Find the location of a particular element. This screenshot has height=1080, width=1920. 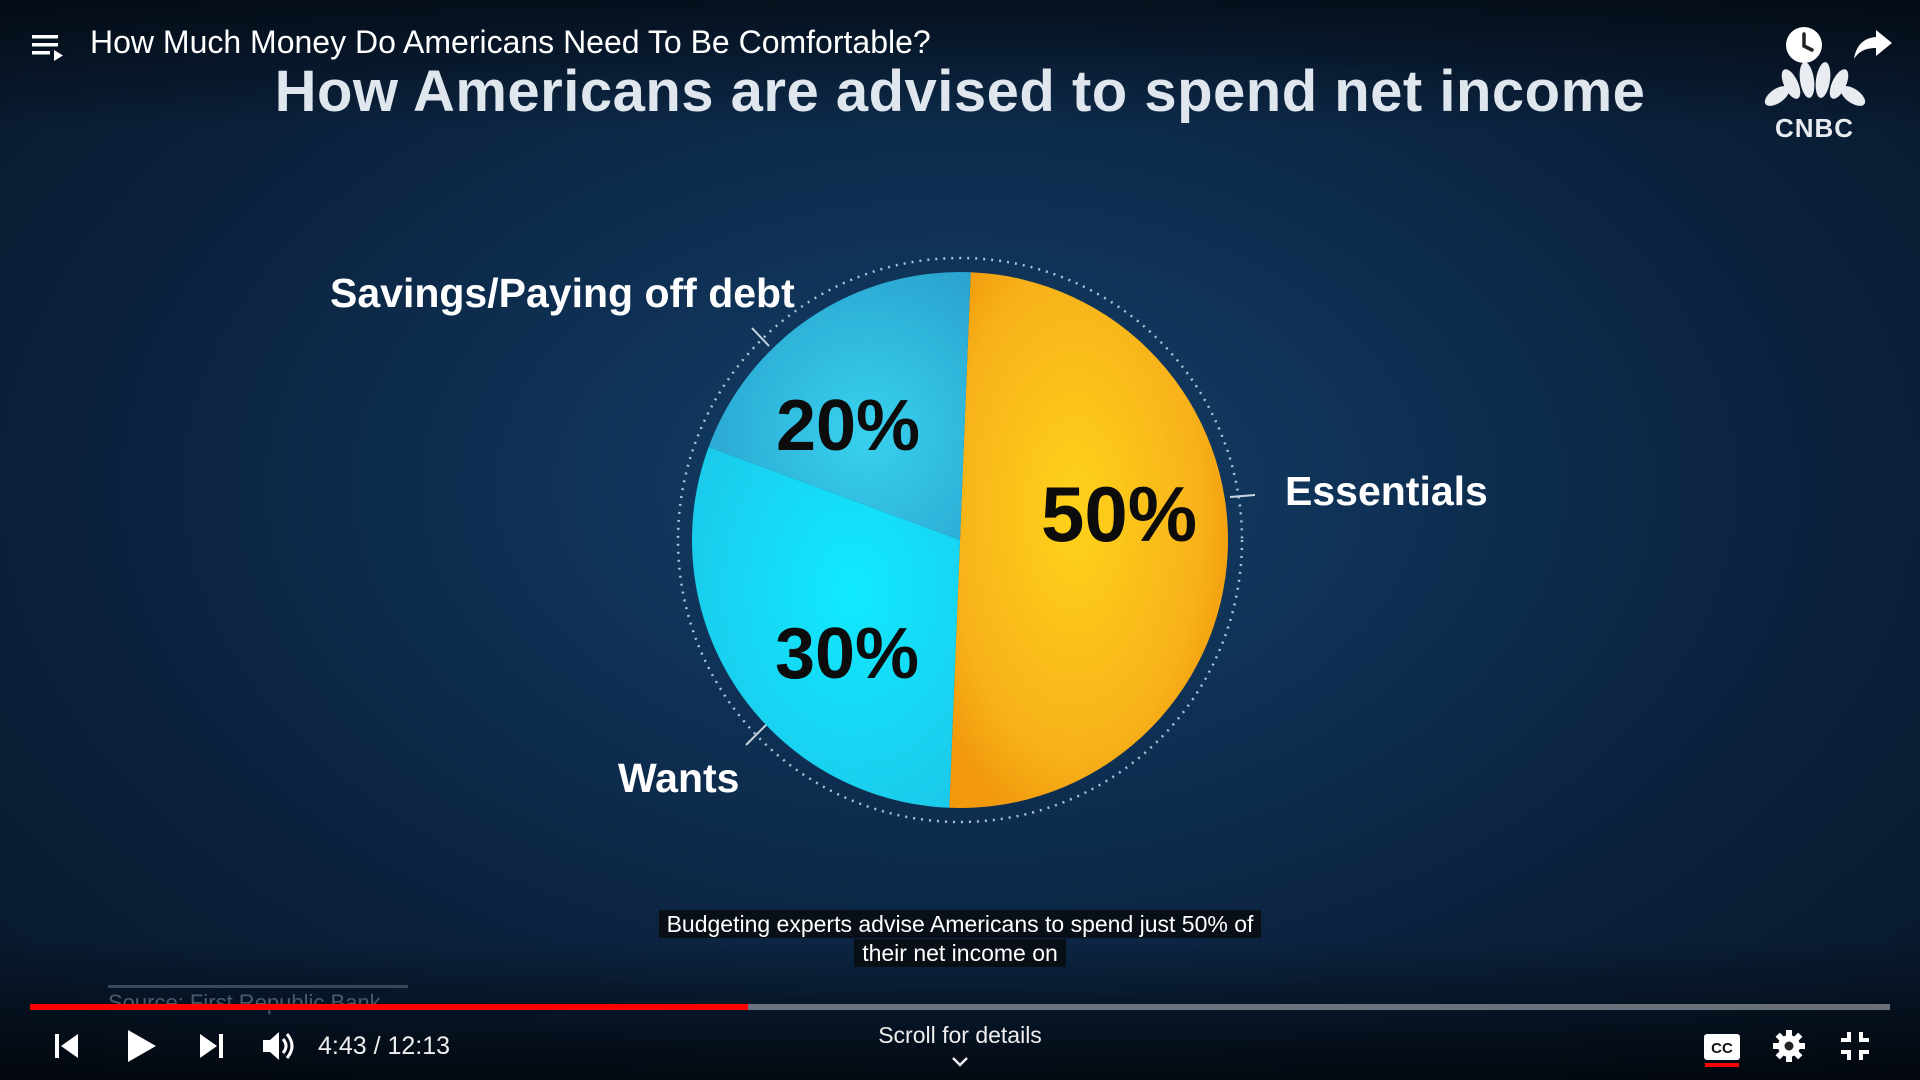

logo-text: CNBC is located at coordinates (1814, 128).